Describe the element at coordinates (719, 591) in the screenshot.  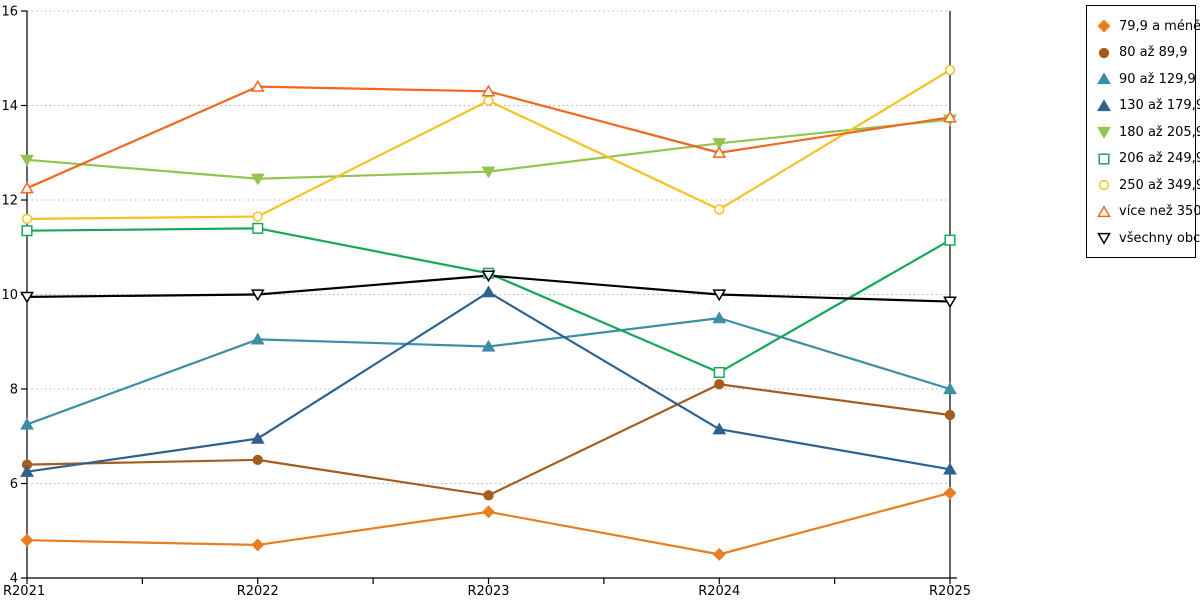
I see `x-axis-label: R2024` at that location.